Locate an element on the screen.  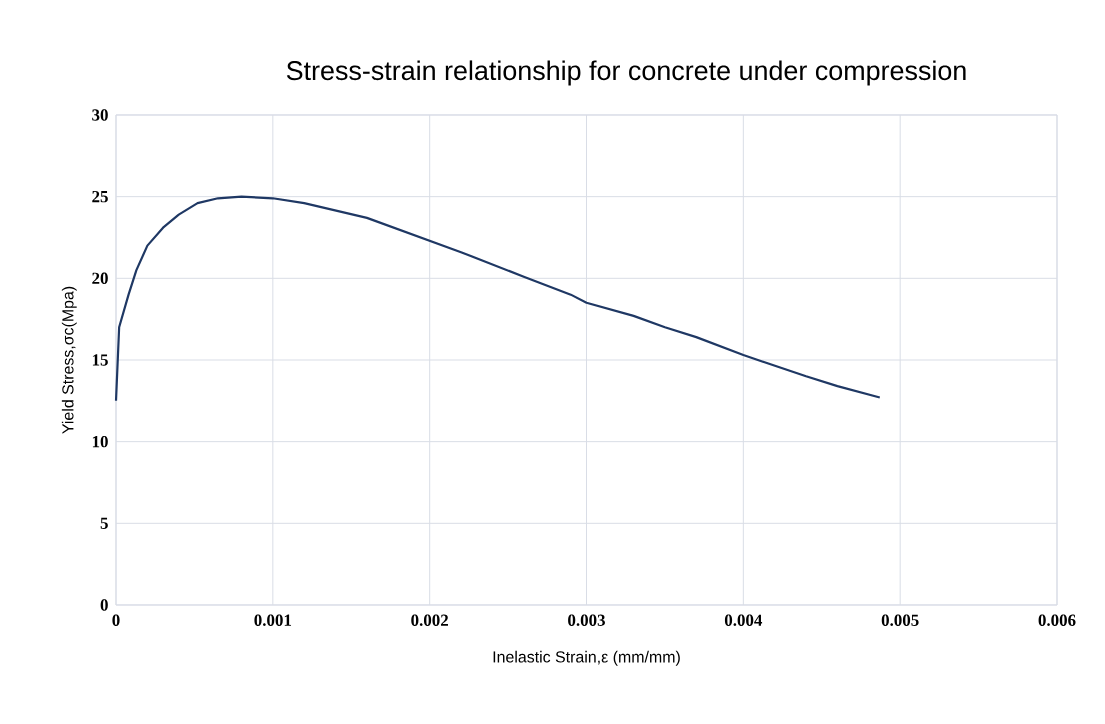
y-tick-label: 20 is located at coordinates (100, 278).